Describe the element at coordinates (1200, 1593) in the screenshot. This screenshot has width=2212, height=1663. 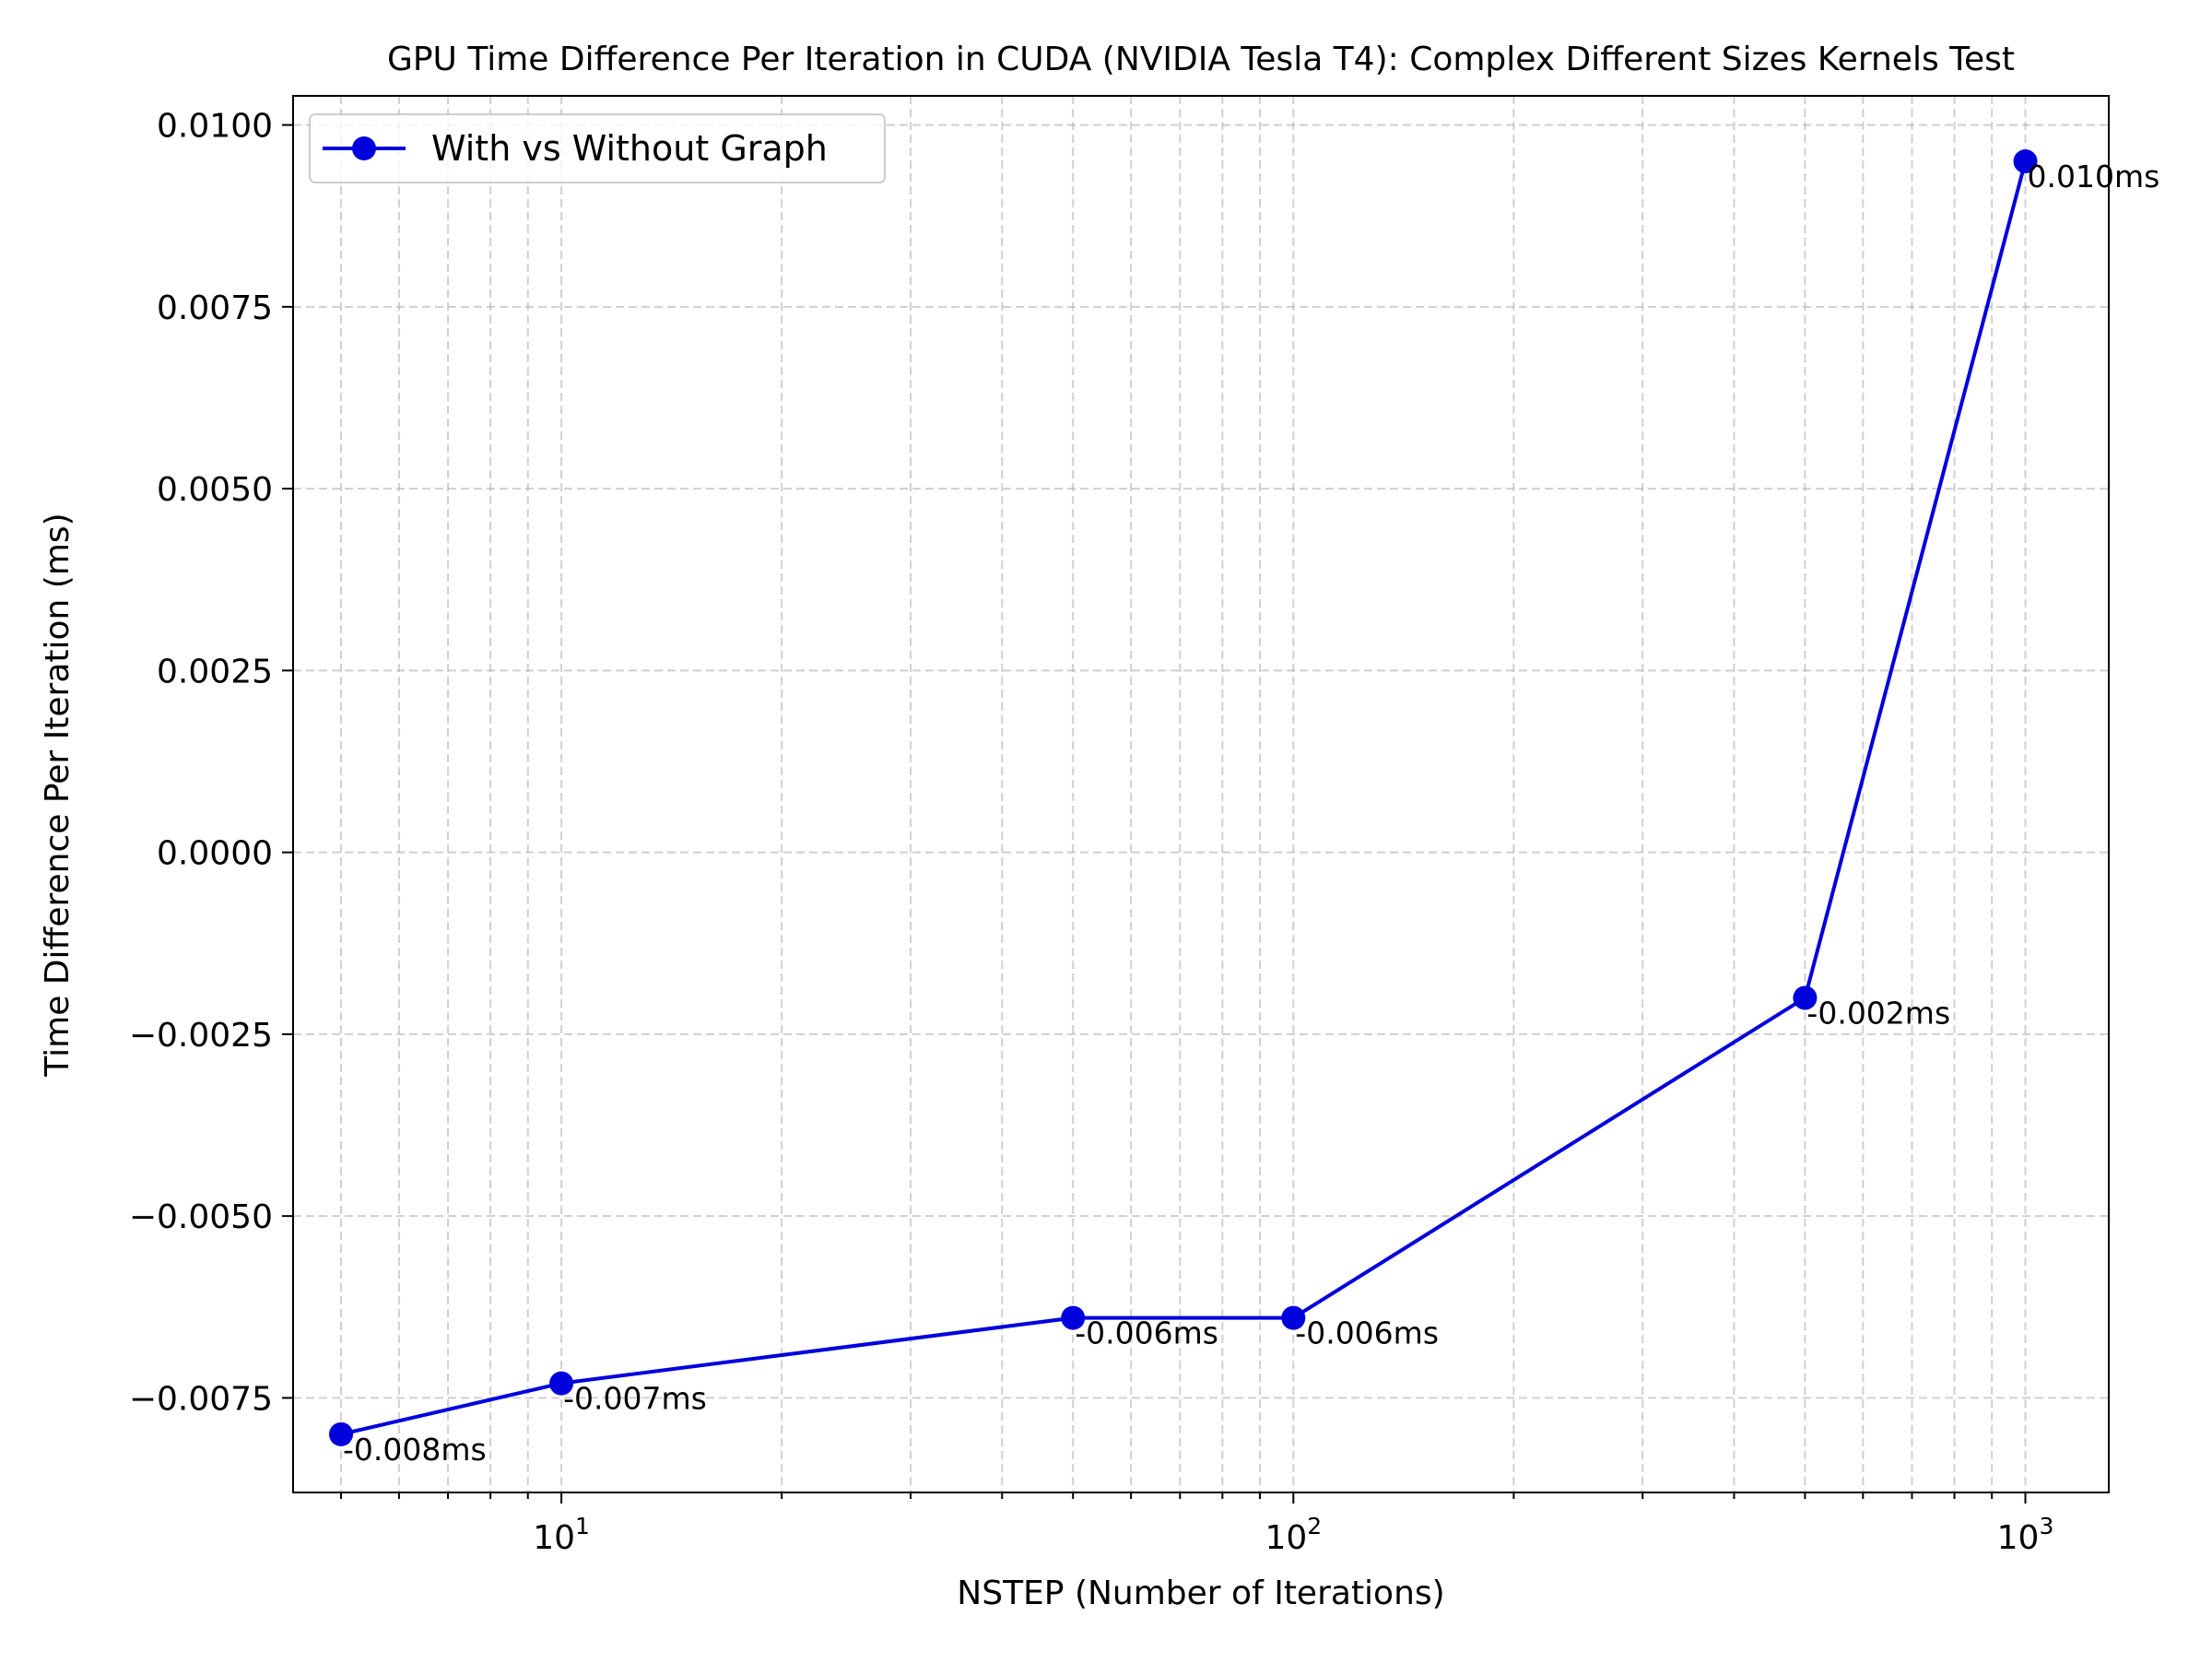
I see `x-axis-label: NSTEP (Number of Iterations)` at that location.